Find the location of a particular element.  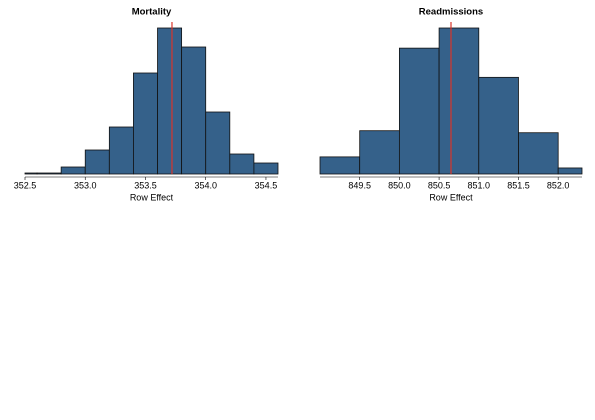

x-tick-label: 353.0 is located at coordinates (85, 185).